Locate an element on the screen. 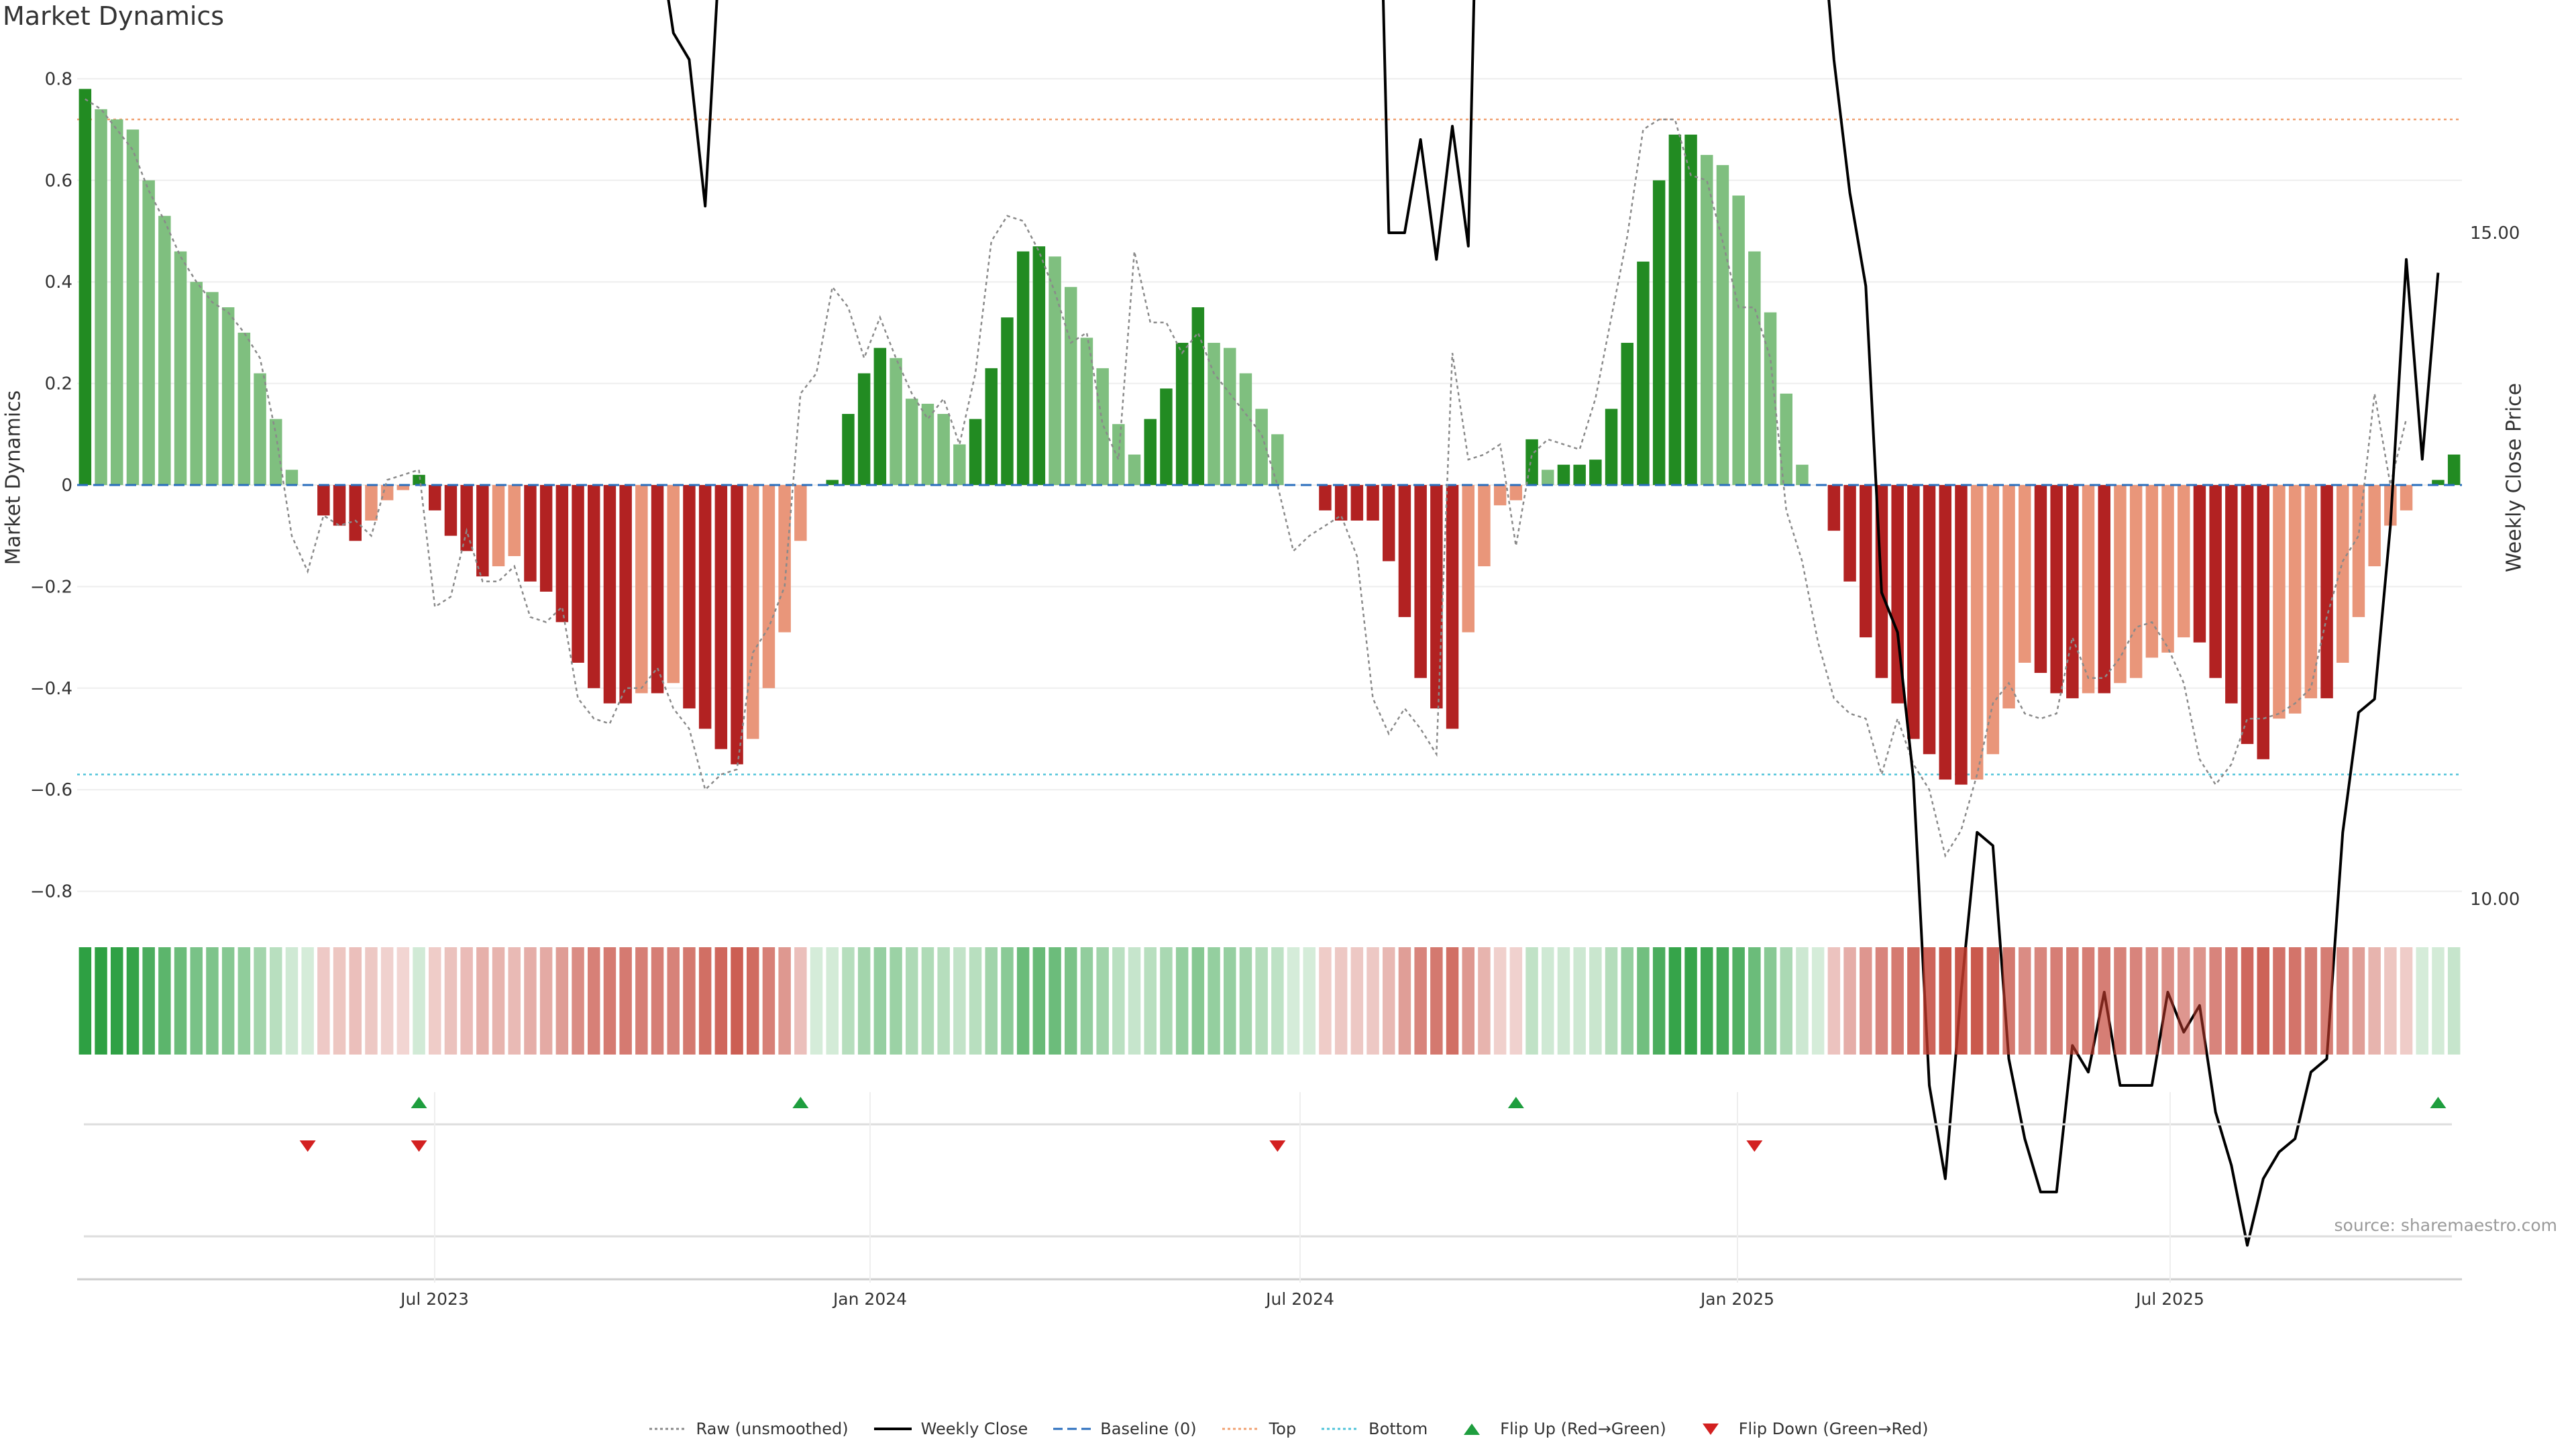 The width and height of the screenshot is (2576, 1449). y-tick-label: −0.2 is located at coordinates (51, 587).